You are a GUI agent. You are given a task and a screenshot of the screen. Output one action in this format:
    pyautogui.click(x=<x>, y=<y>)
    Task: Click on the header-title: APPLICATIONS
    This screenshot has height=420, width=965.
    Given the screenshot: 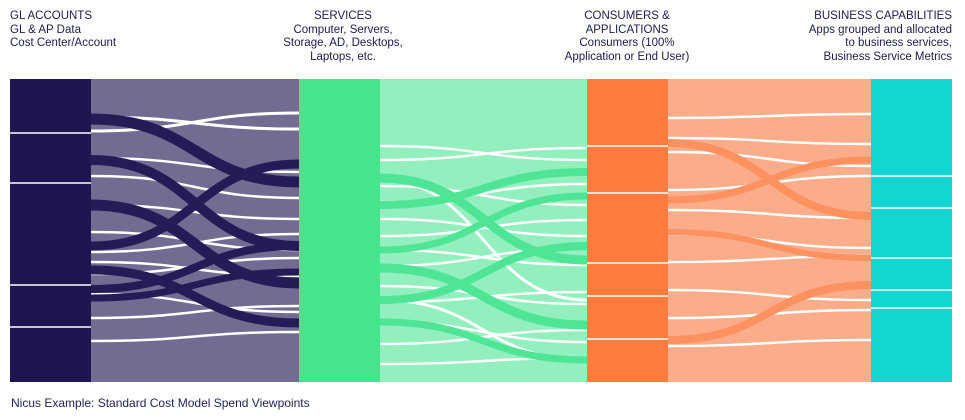 What is the action you would take?
    pyautogui.click(x=627, y=29)
    